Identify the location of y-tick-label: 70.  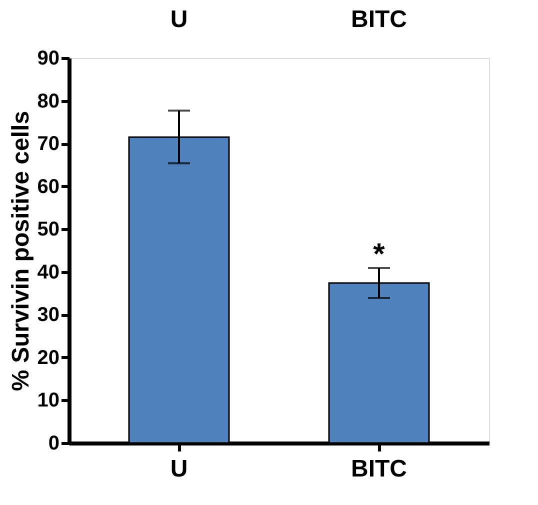
(48, 144).